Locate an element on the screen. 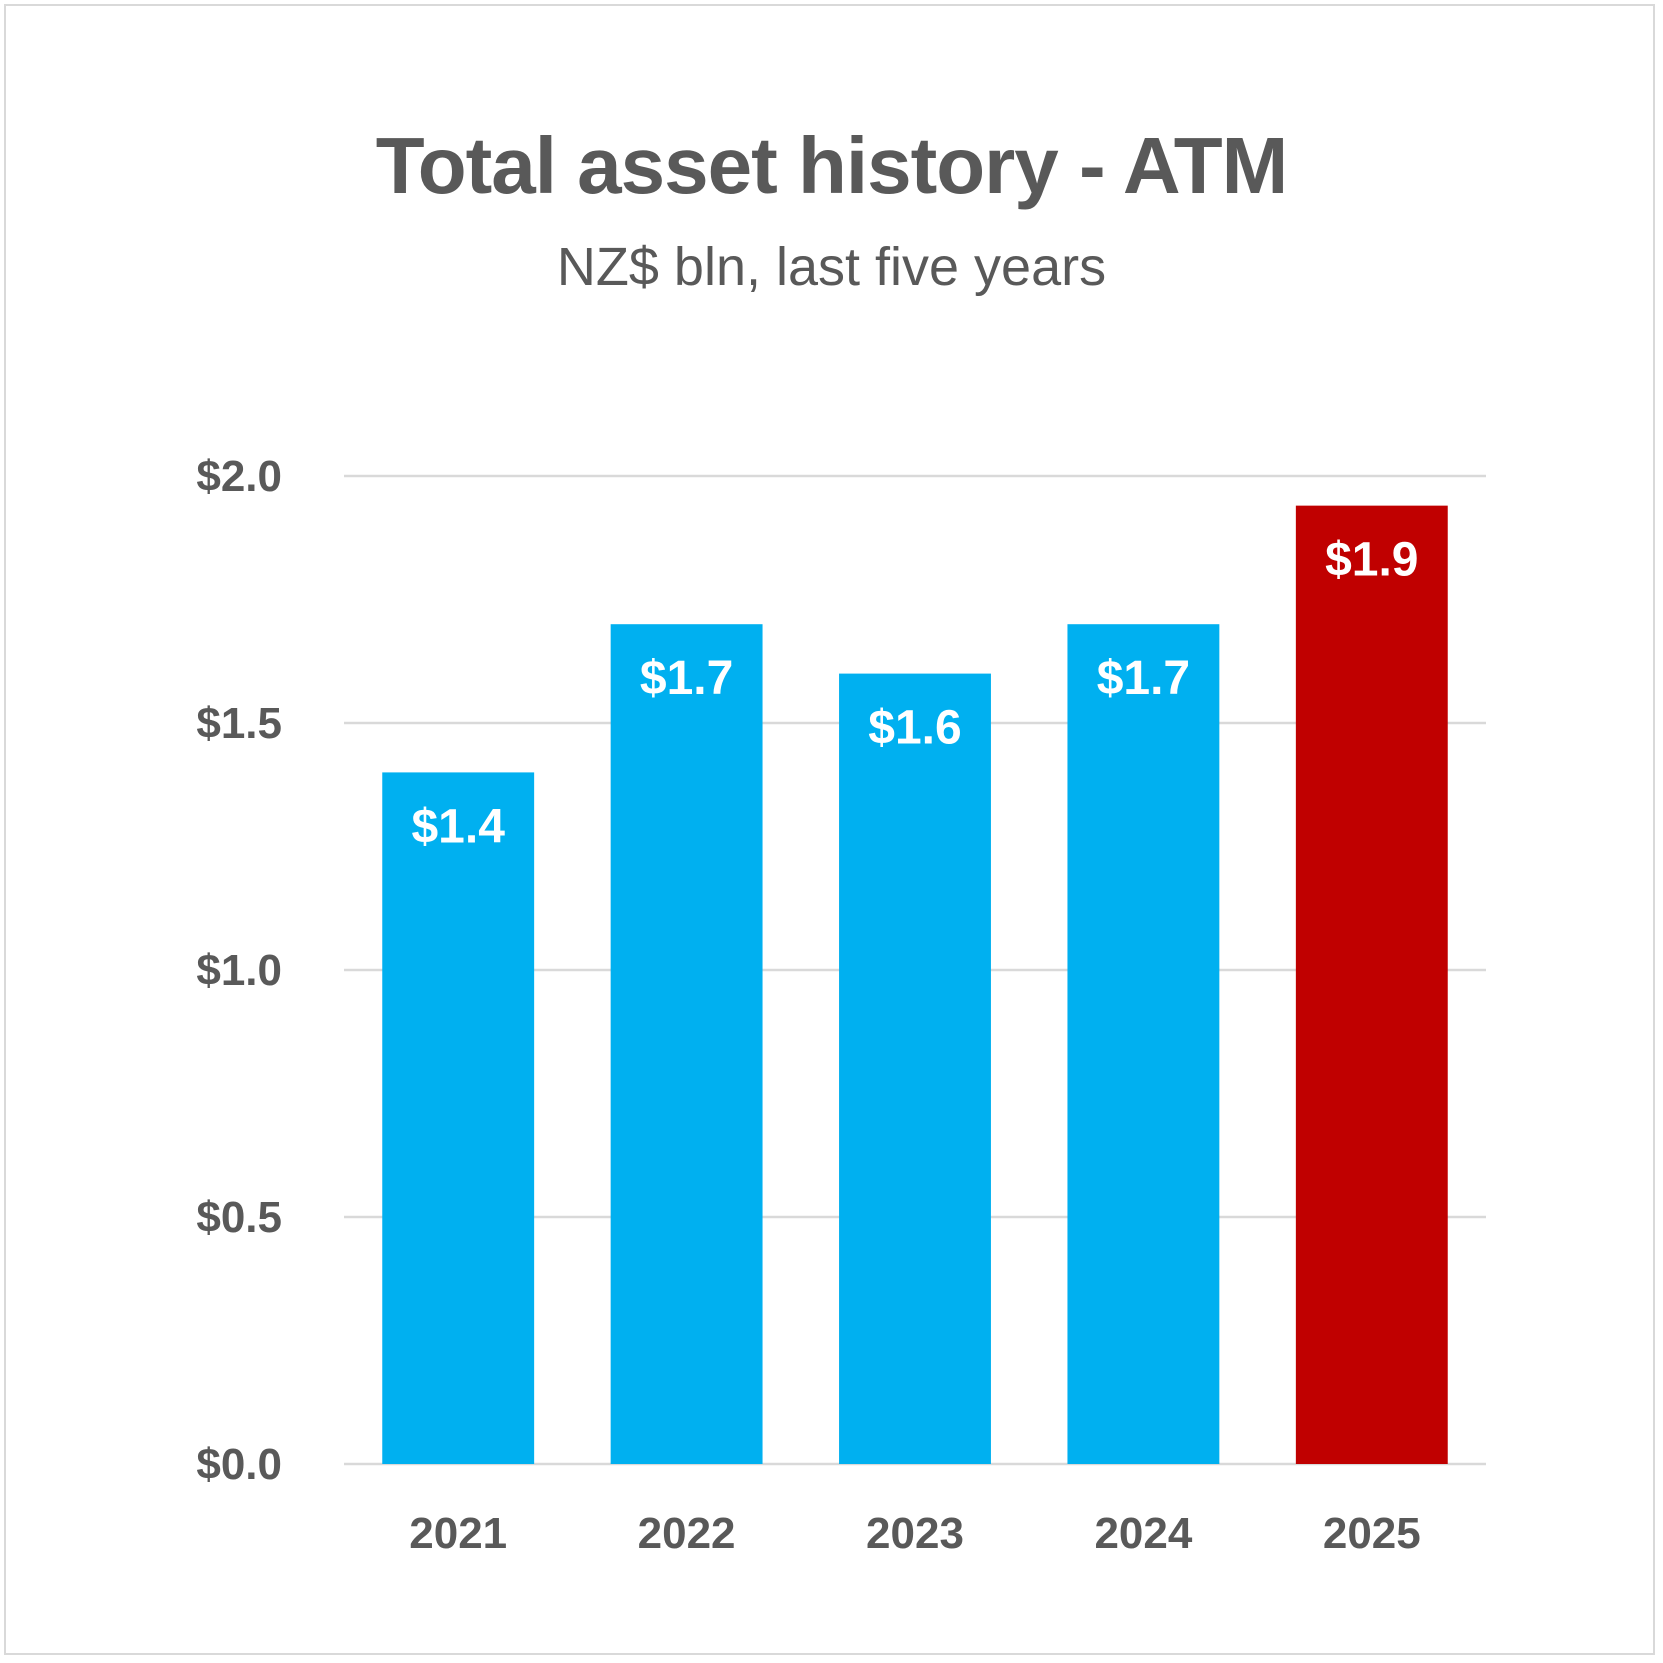  x-tick-label: 2023 is located at coordinates (915, 1533).